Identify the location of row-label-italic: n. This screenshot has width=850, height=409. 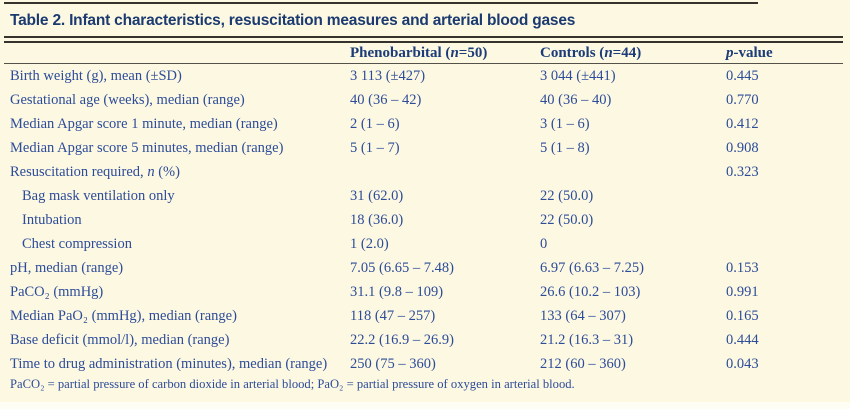
(151, 172).